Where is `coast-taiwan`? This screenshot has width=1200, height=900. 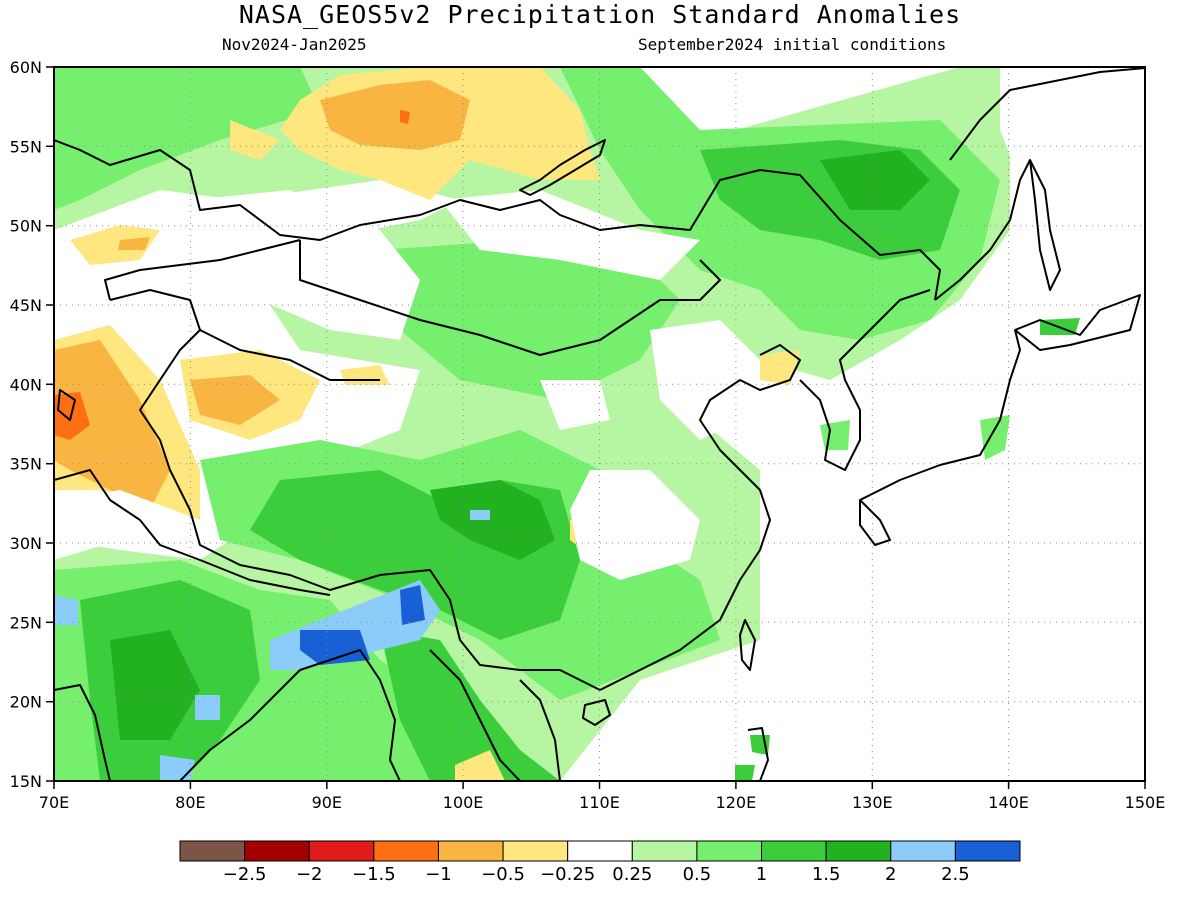
coast-taiwan is located at coordinates (747, 645).